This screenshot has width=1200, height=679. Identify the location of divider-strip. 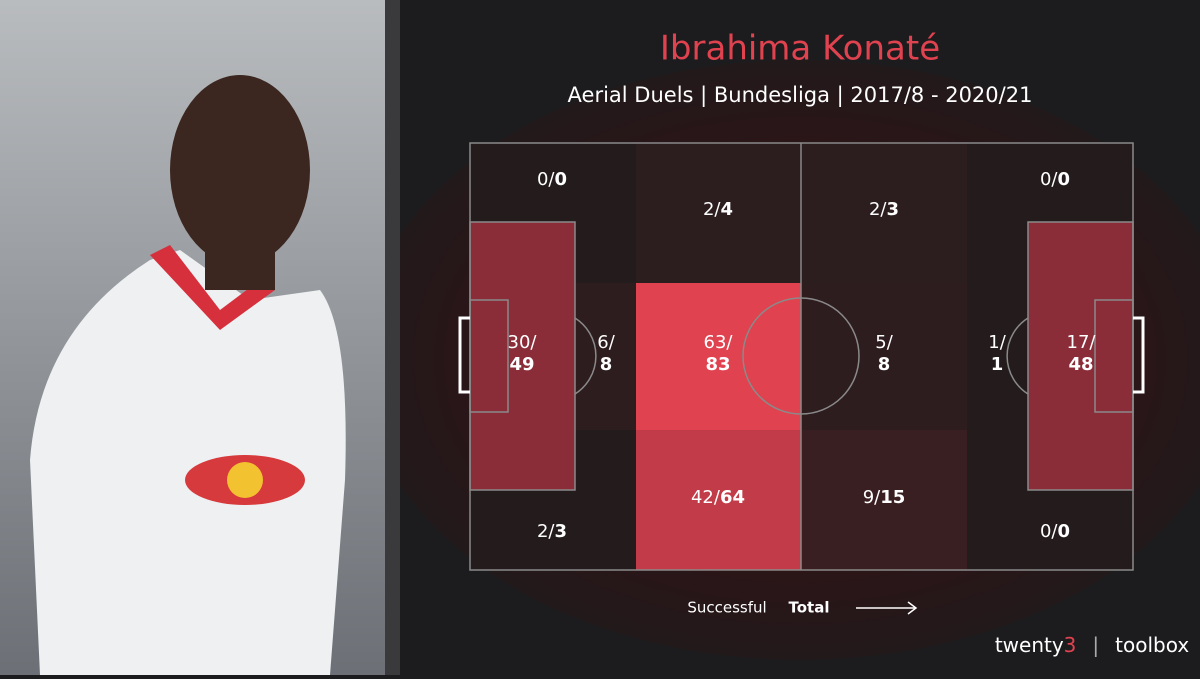
(392, 337).